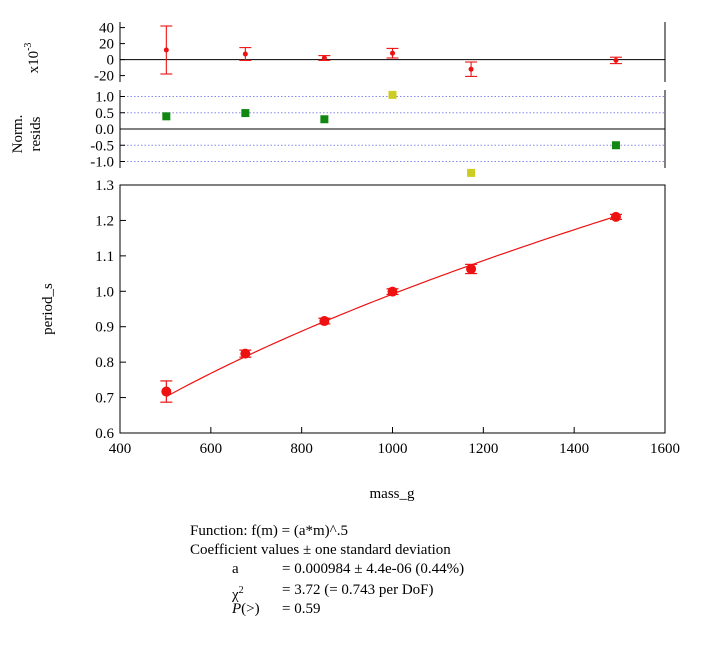  What do you see at coordinates (269, 531) in the screenshot?
I see `fit-function: Function: f(m) = (a*m)^.5` at bounding box center [269, 531].